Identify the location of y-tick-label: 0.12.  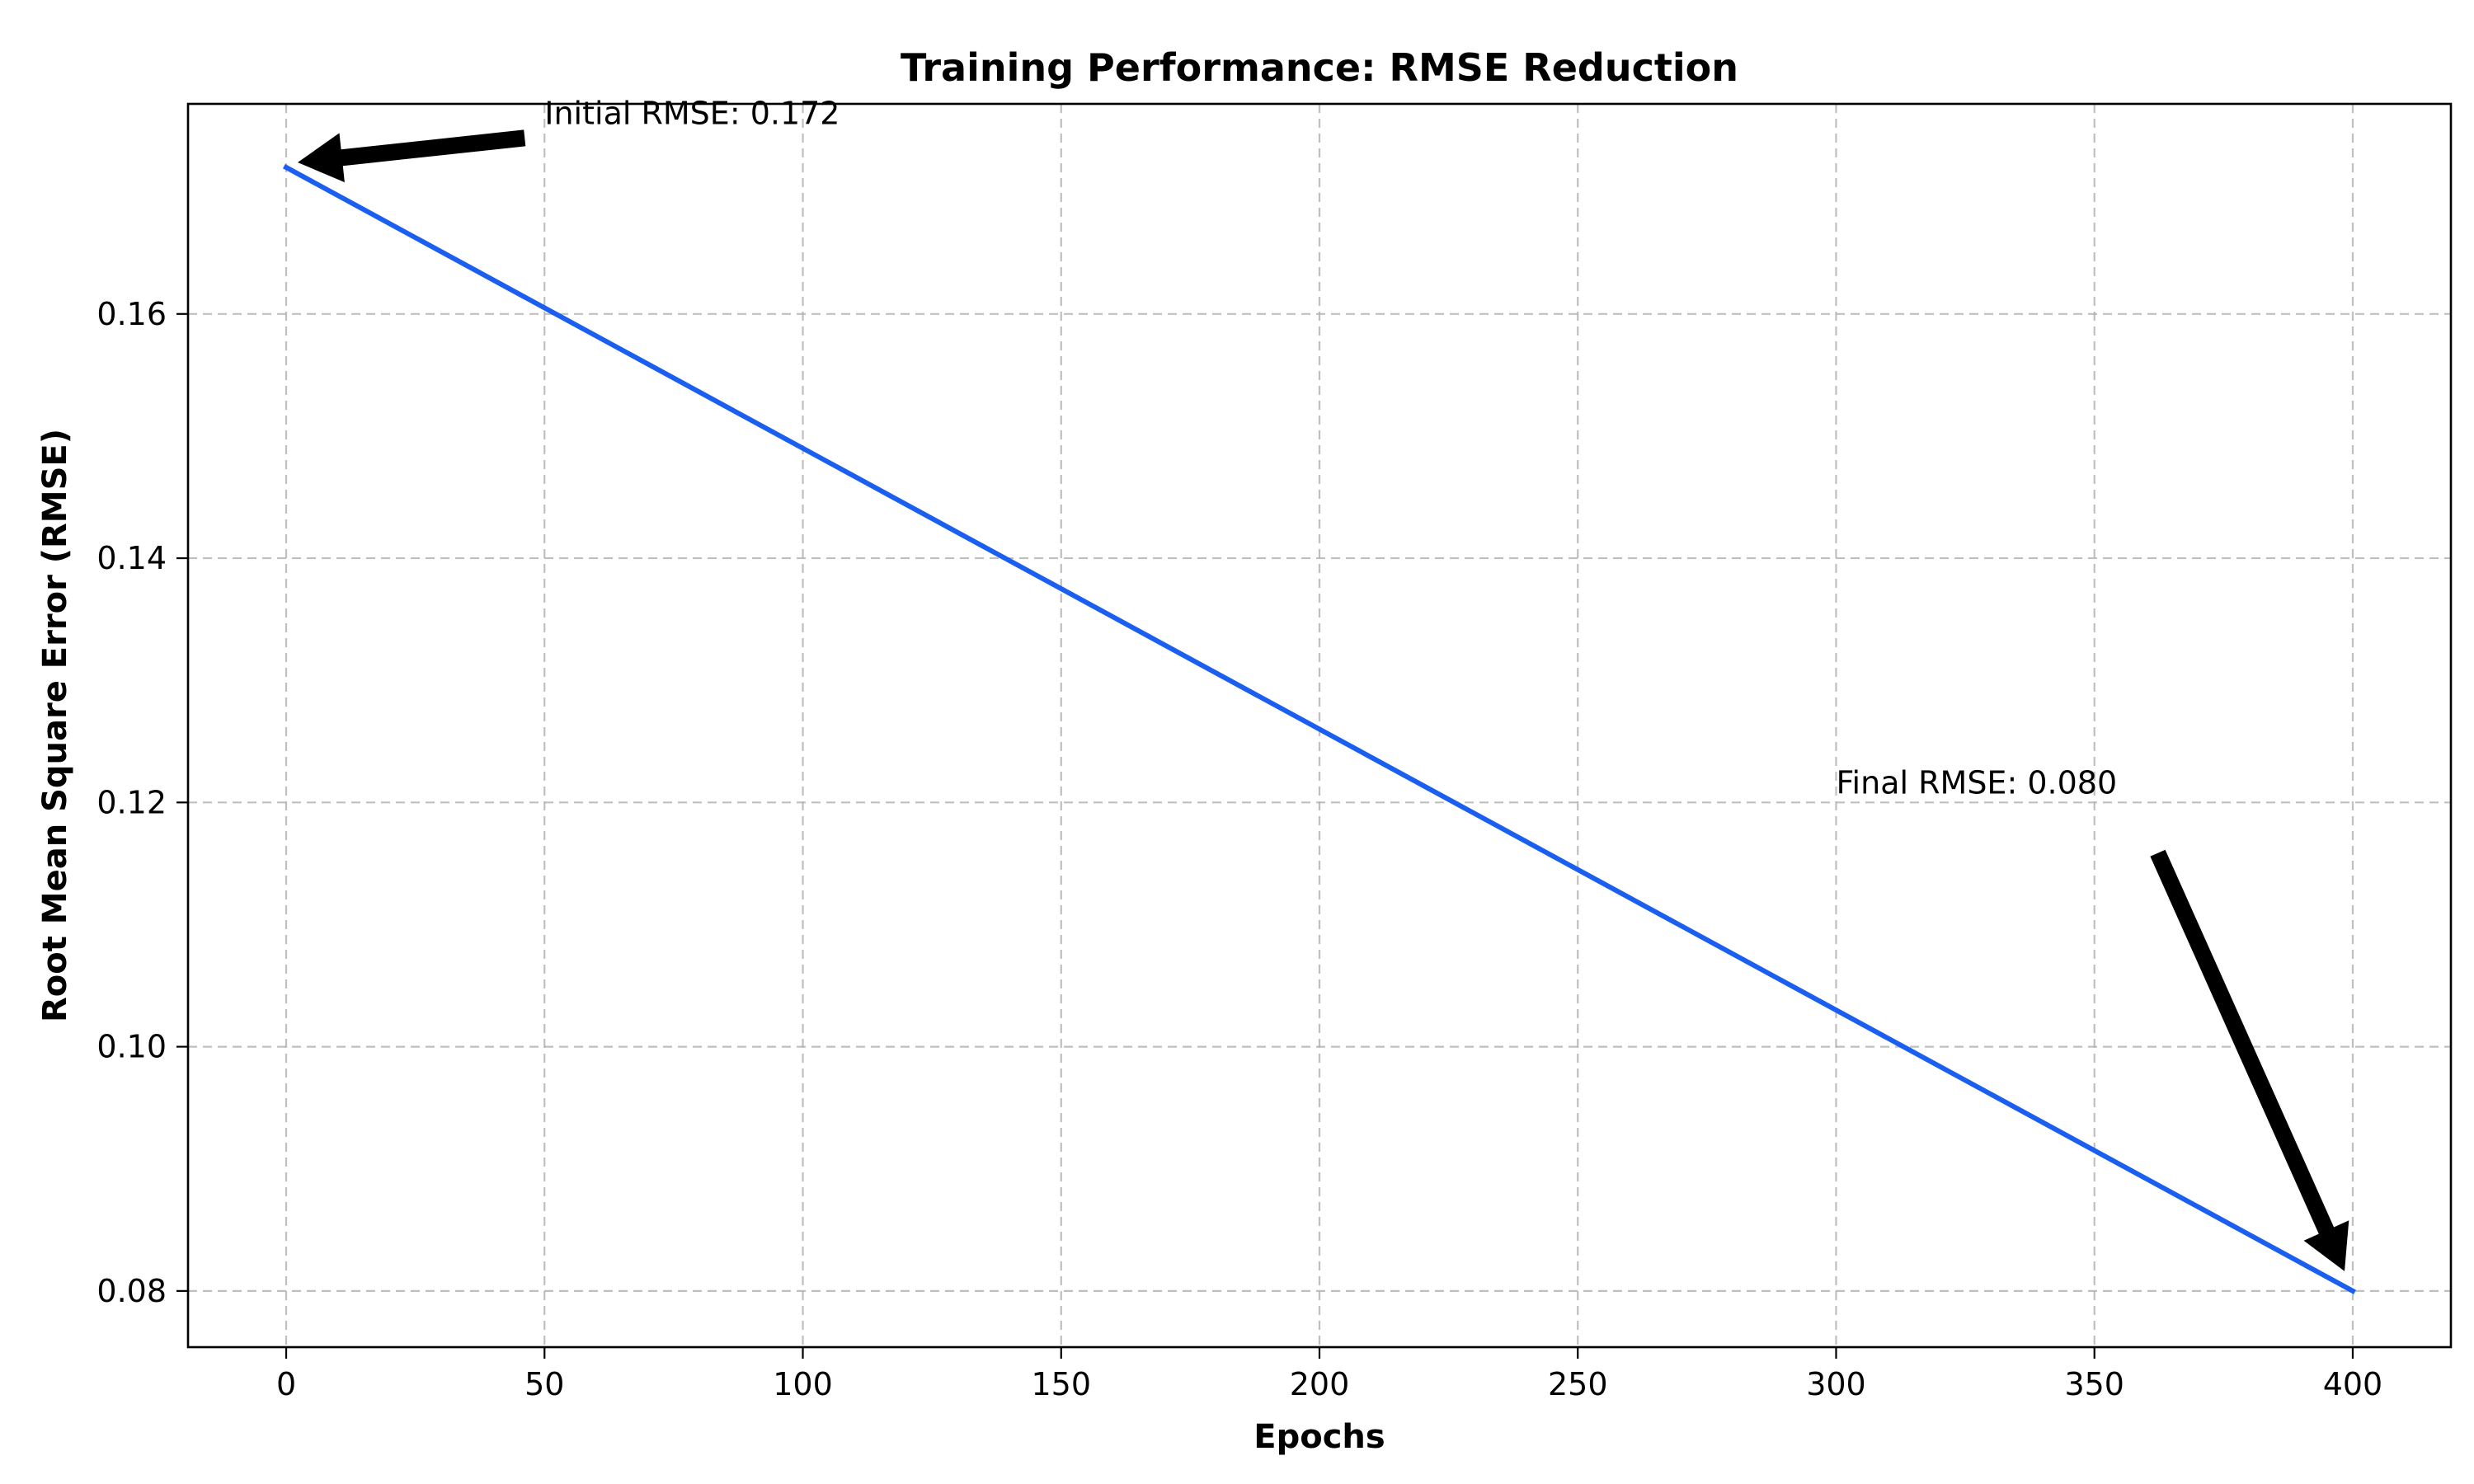
(131, 802).